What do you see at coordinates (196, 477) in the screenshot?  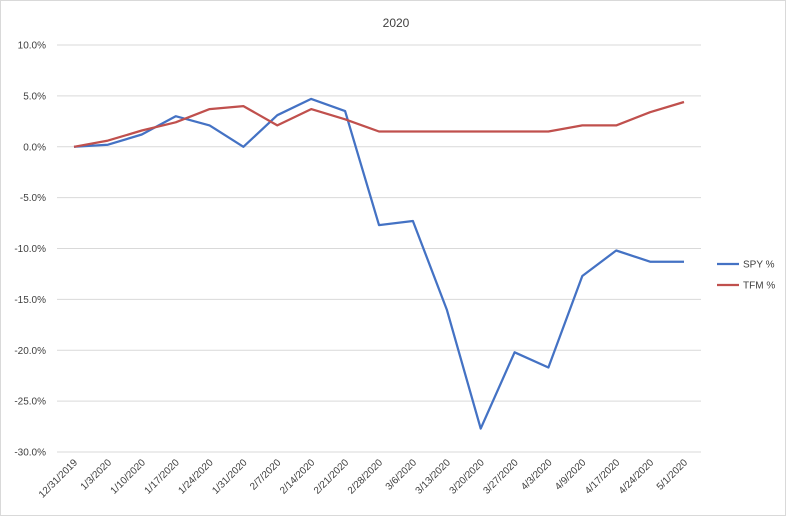 I see `x-tick-label: 1/24/2020` at bounding box center [196, 477].